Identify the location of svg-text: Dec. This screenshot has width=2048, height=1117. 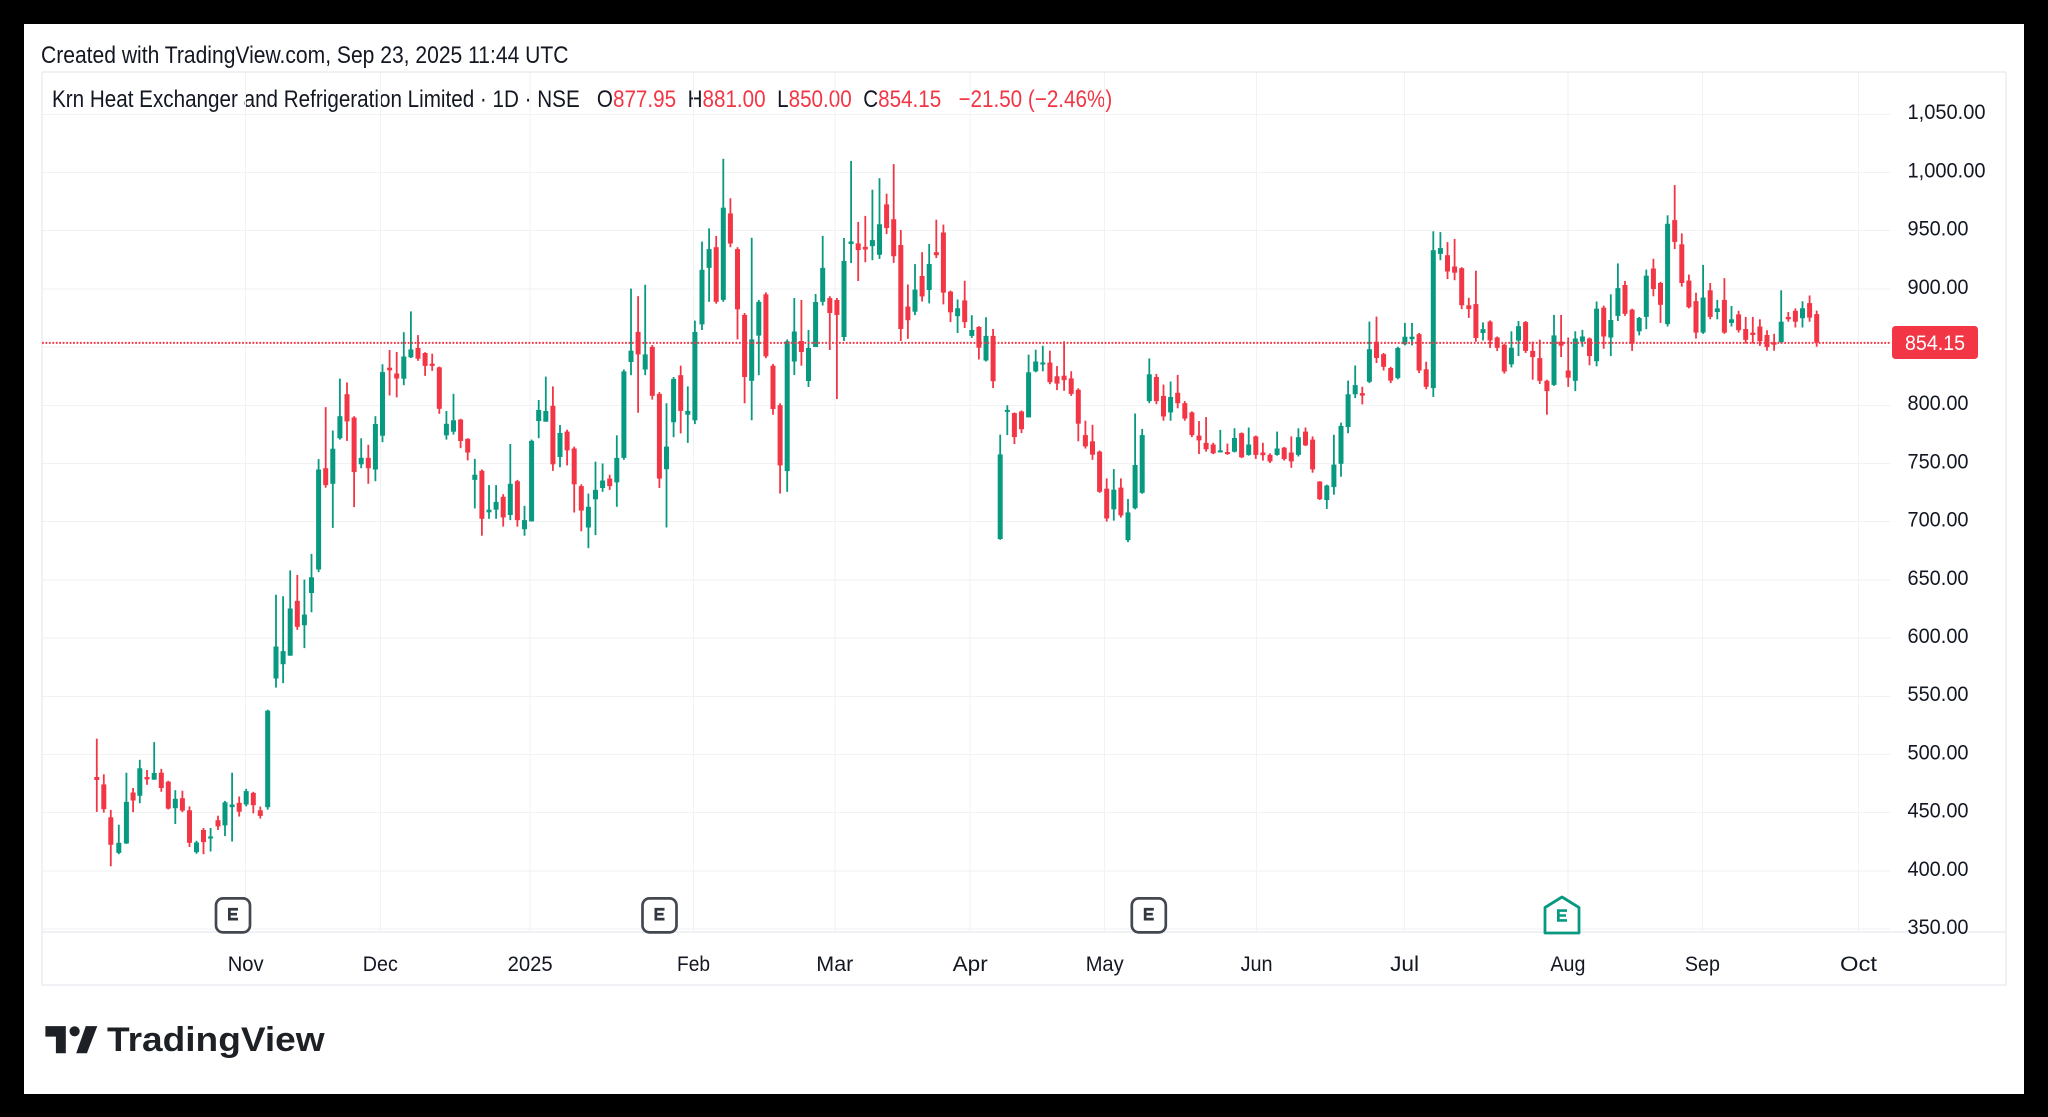
(380, 964).